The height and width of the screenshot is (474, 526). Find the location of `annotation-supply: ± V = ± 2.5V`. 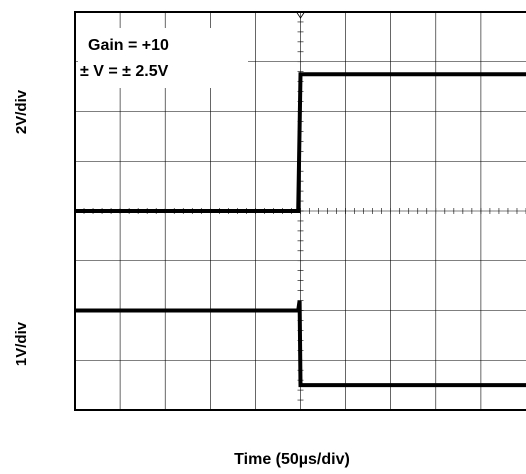

annotation-supply: ± V = ± 2.5V is located at coordinates (124, 71).